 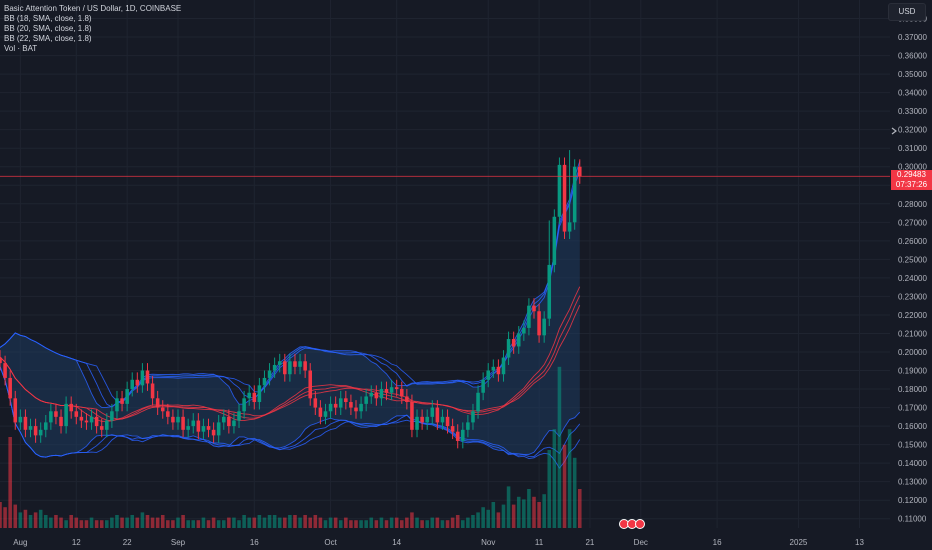 What do you see at coordinates (894, 131) in the screenshot?
I see `chevron-right-icon` at bounding box center [894, 131].